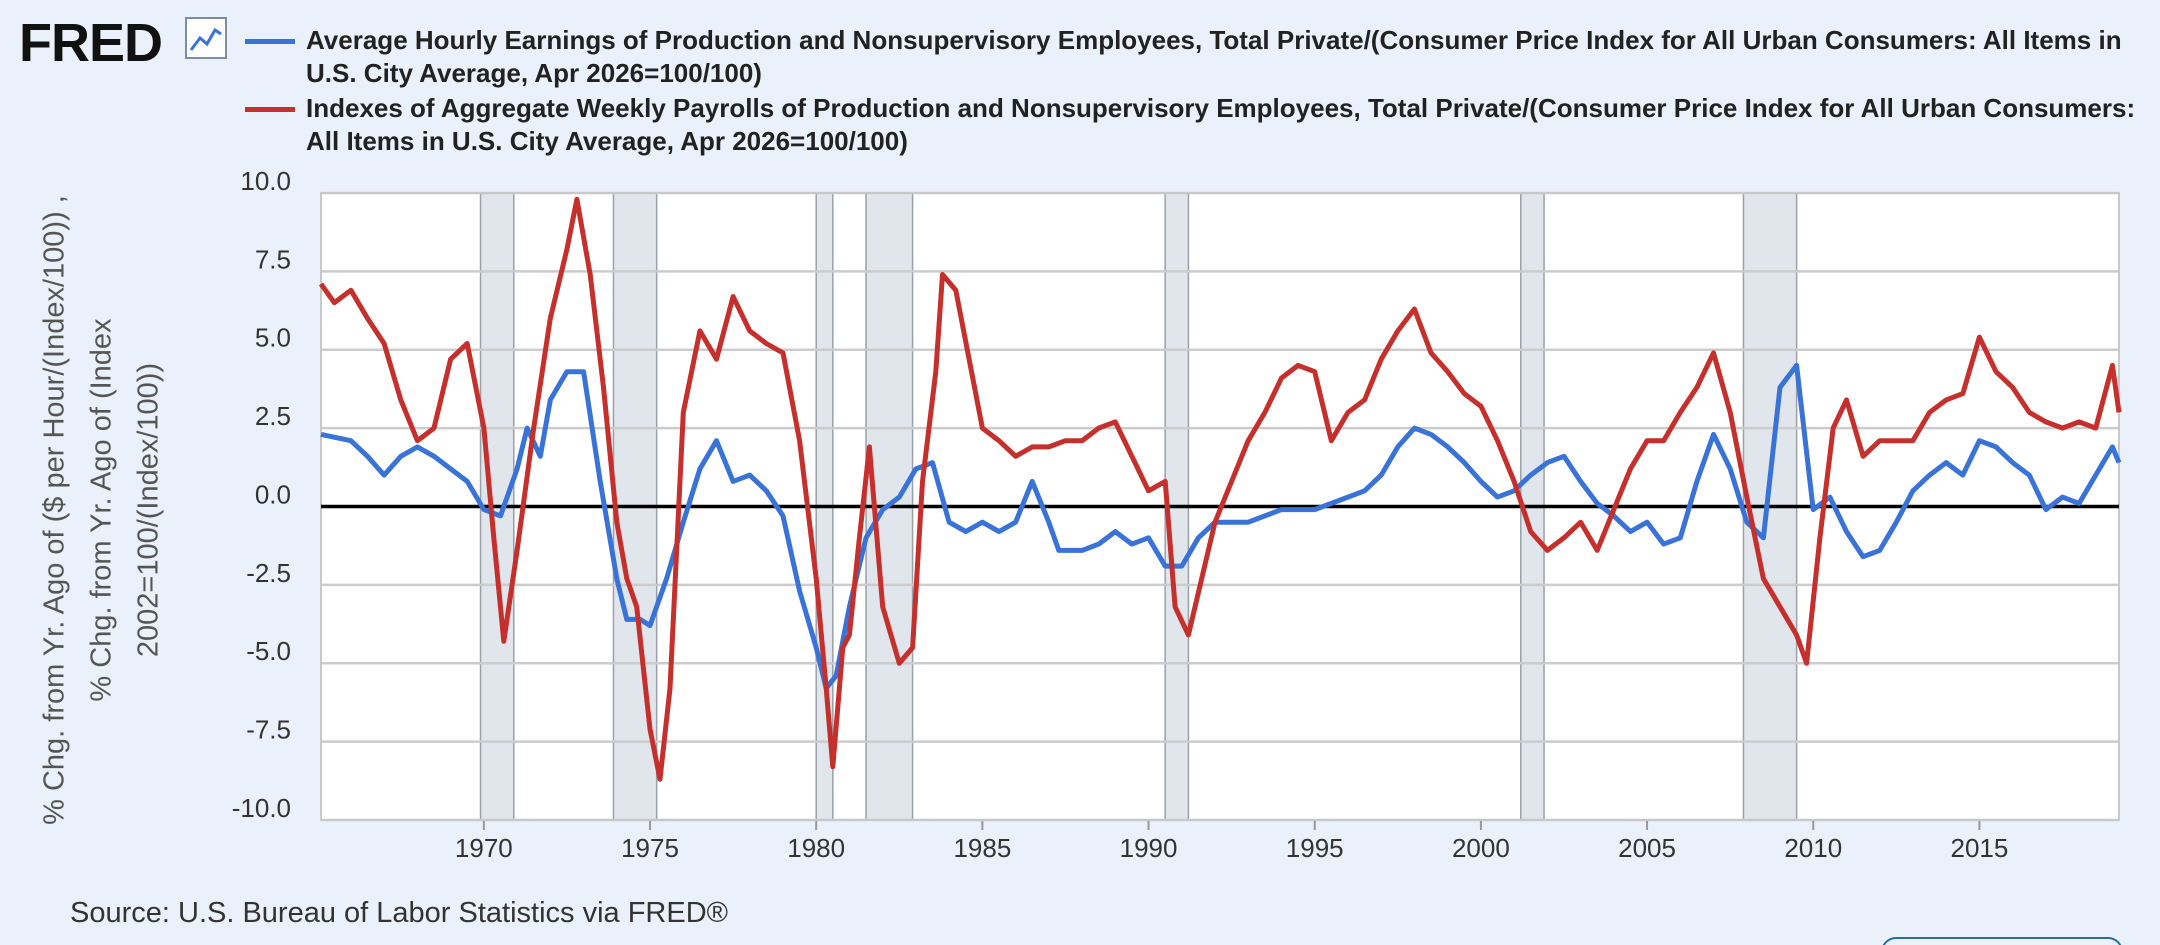 The height and width of the screenshot is (945, 2160). Describe the element at coordinates (273, 259) in the screenshot. I see `y-tick-label: 7.5` at that location.